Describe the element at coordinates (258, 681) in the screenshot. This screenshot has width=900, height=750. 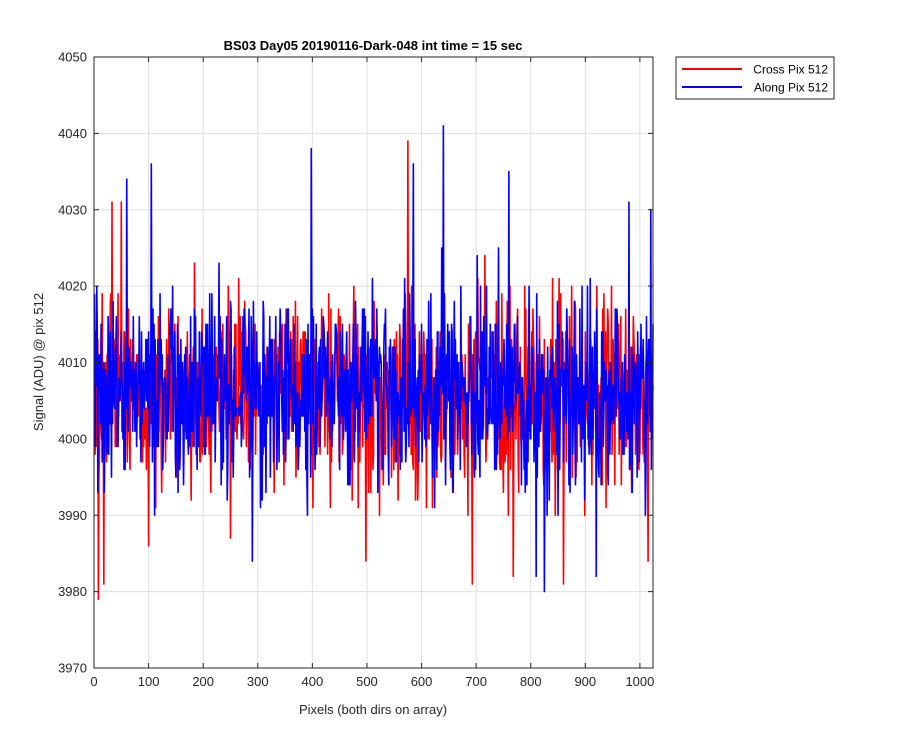
I see `x-tick-label: 300` at that location.